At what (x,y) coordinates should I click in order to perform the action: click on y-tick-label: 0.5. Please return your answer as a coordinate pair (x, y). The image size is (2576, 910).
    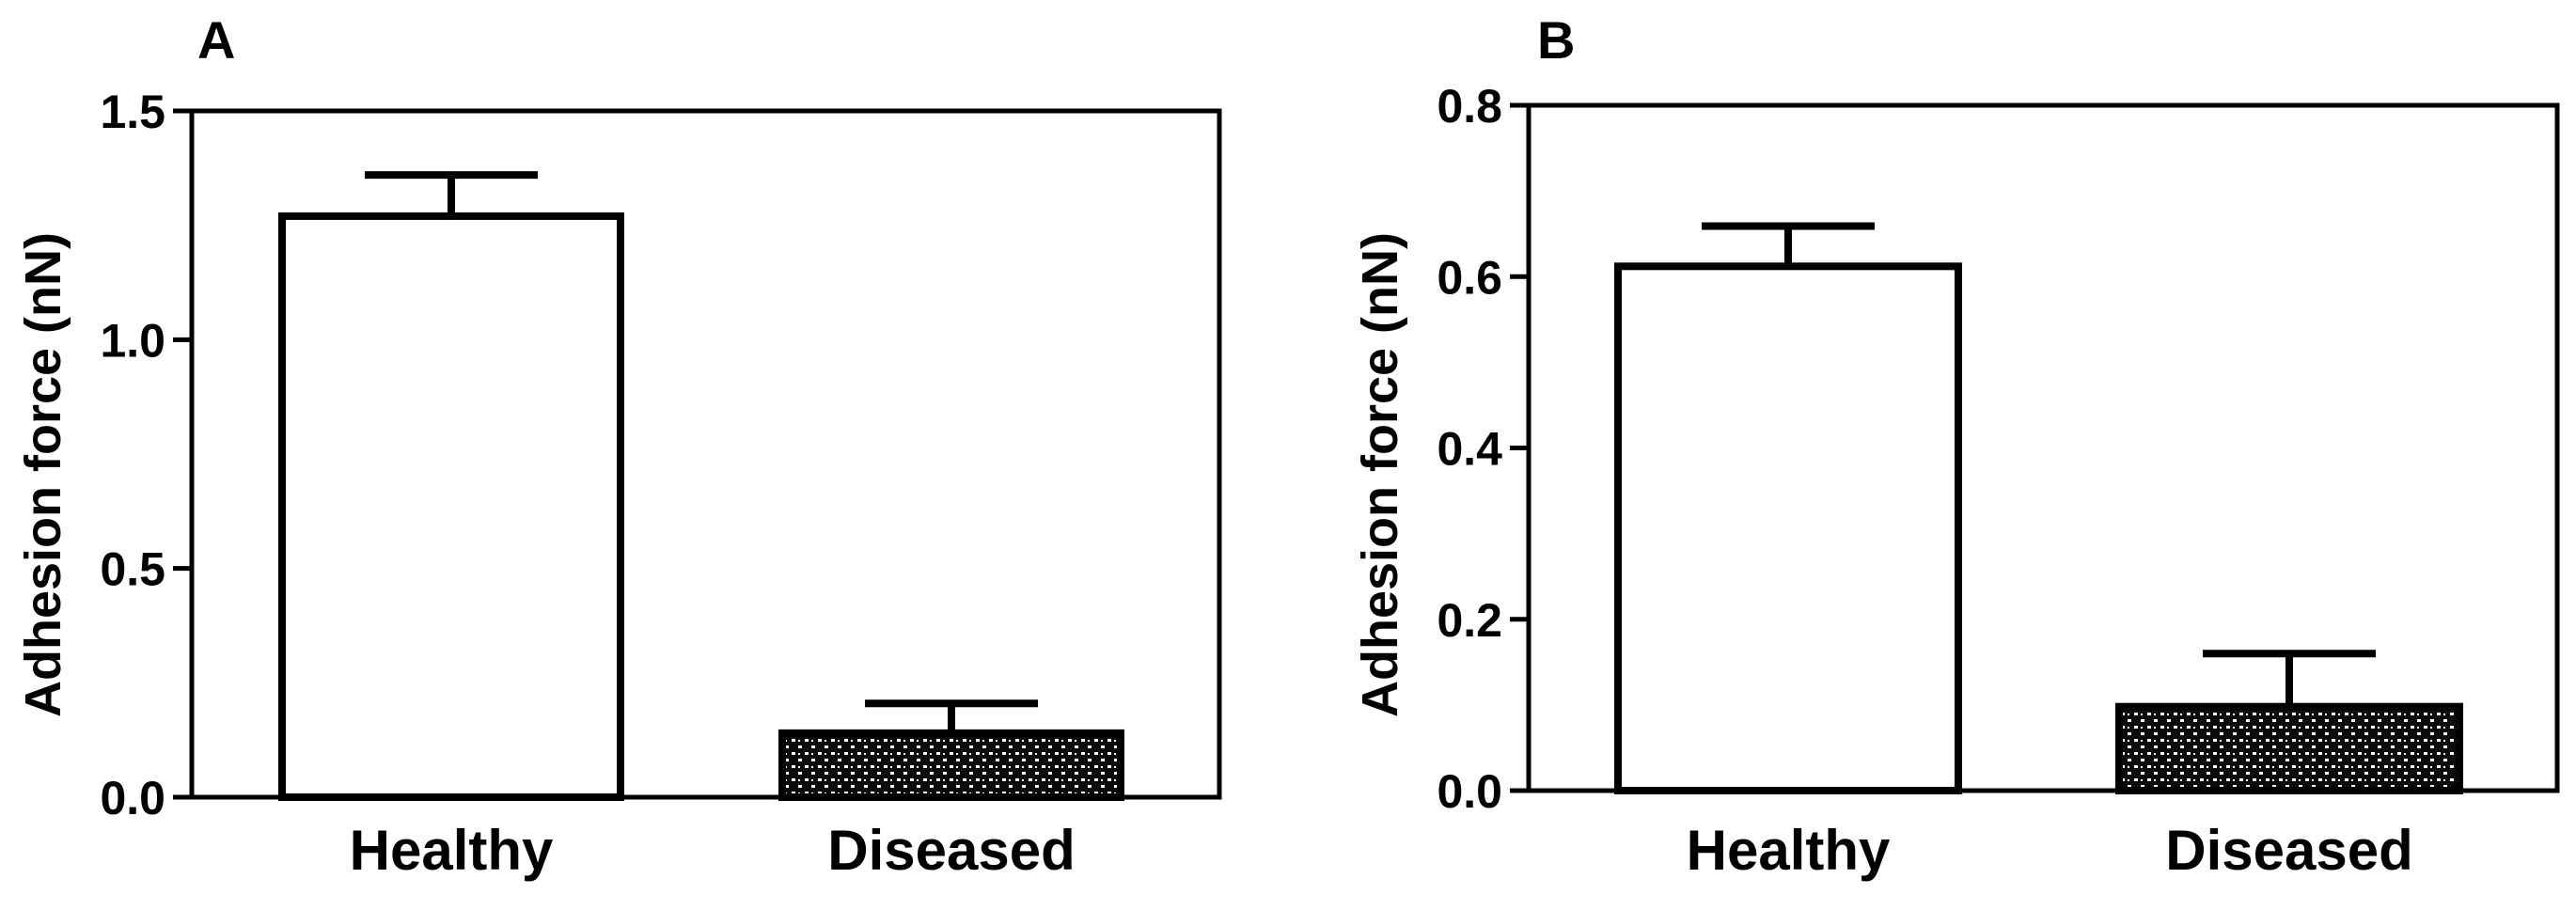
    Looking at the image, I should click on (132, 569).